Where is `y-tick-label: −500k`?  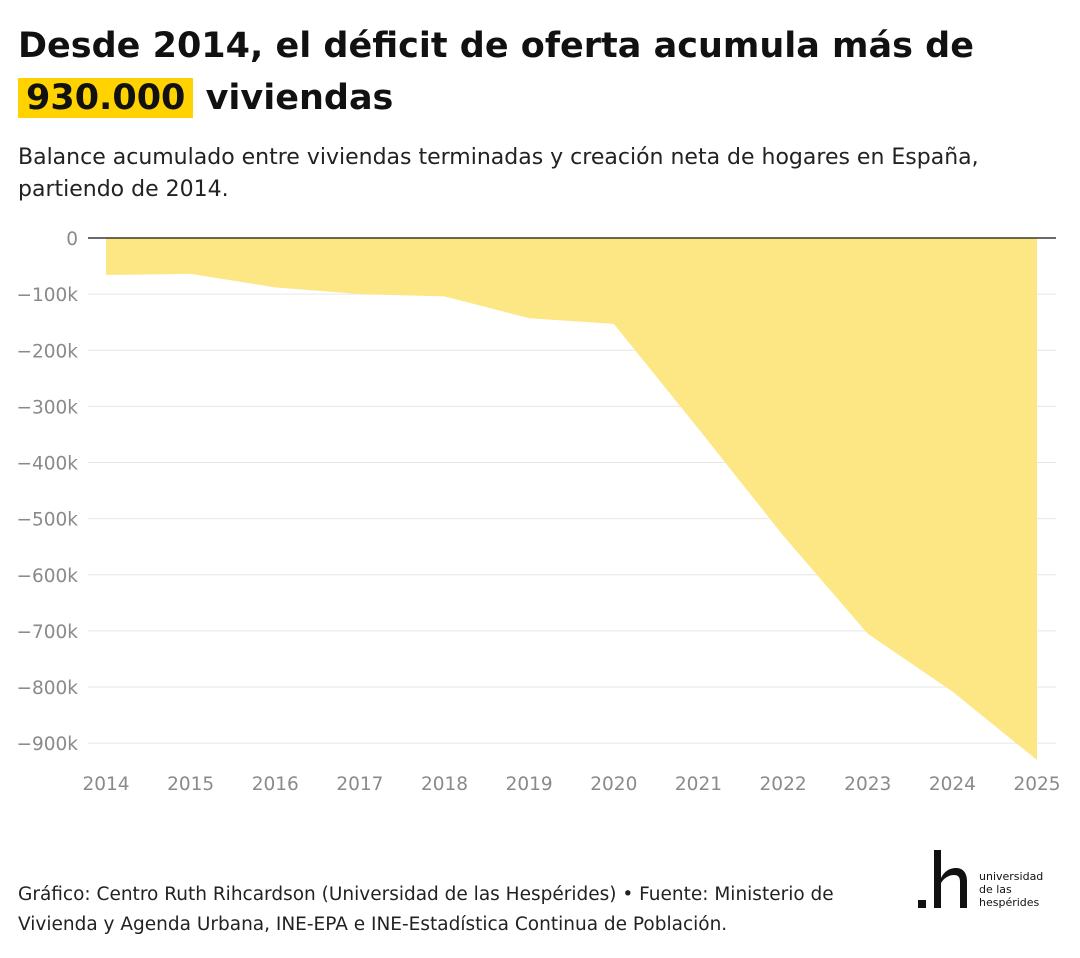
y-tick-label: −500k is located at coordinates (47, 520).